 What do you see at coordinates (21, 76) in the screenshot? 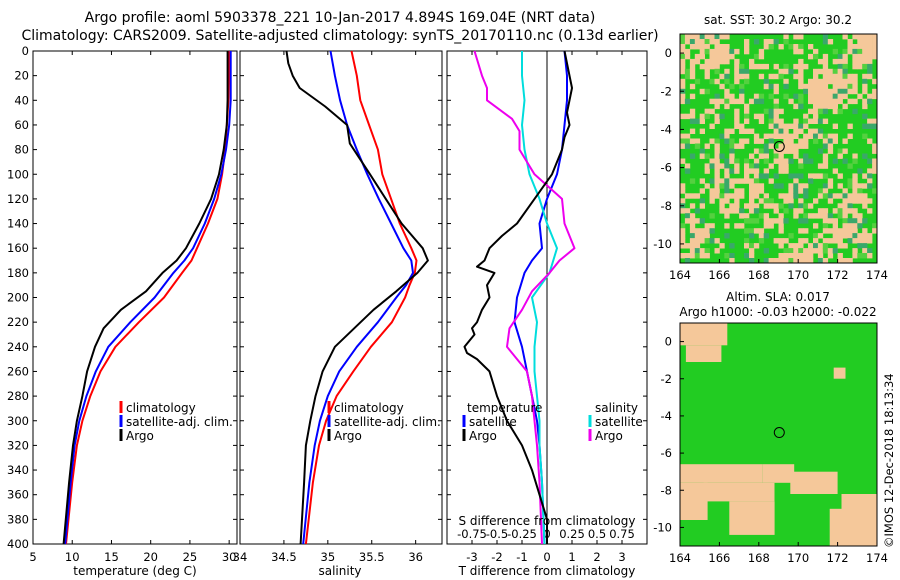
I see `y-tick-label: 20` at bounding box center [21, 76].